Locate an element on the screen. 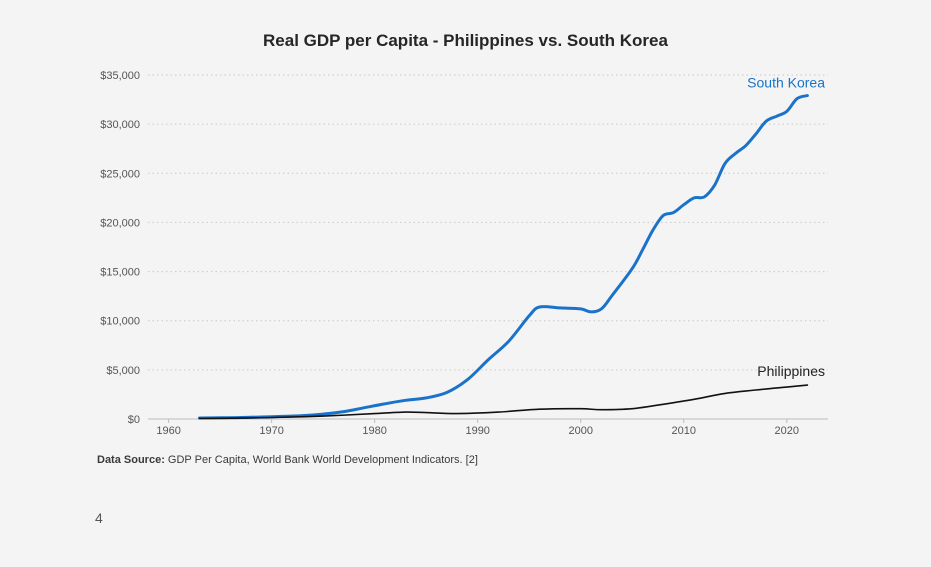 This screenshot has width=931, height=567. x-tick-label: 1970 is located at coordinates (271, 431).